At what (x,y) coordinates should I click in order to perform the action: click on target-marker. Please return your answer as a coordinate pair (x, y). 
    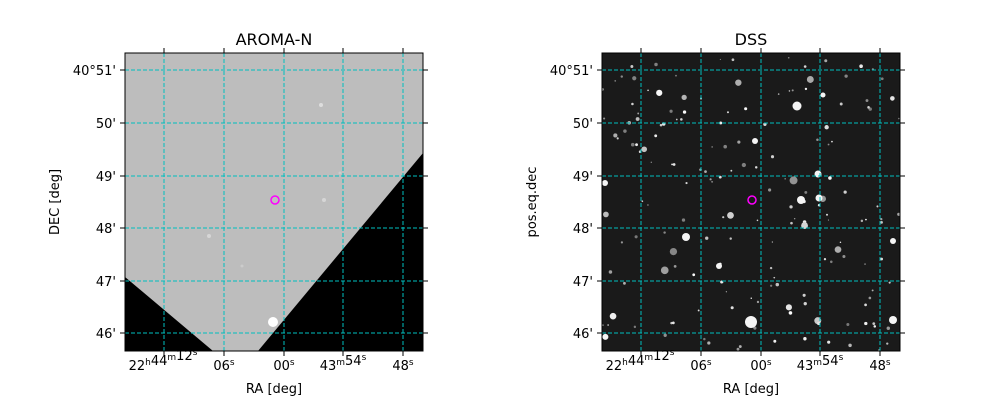
    Looking at the image, I should click on (752, 200).